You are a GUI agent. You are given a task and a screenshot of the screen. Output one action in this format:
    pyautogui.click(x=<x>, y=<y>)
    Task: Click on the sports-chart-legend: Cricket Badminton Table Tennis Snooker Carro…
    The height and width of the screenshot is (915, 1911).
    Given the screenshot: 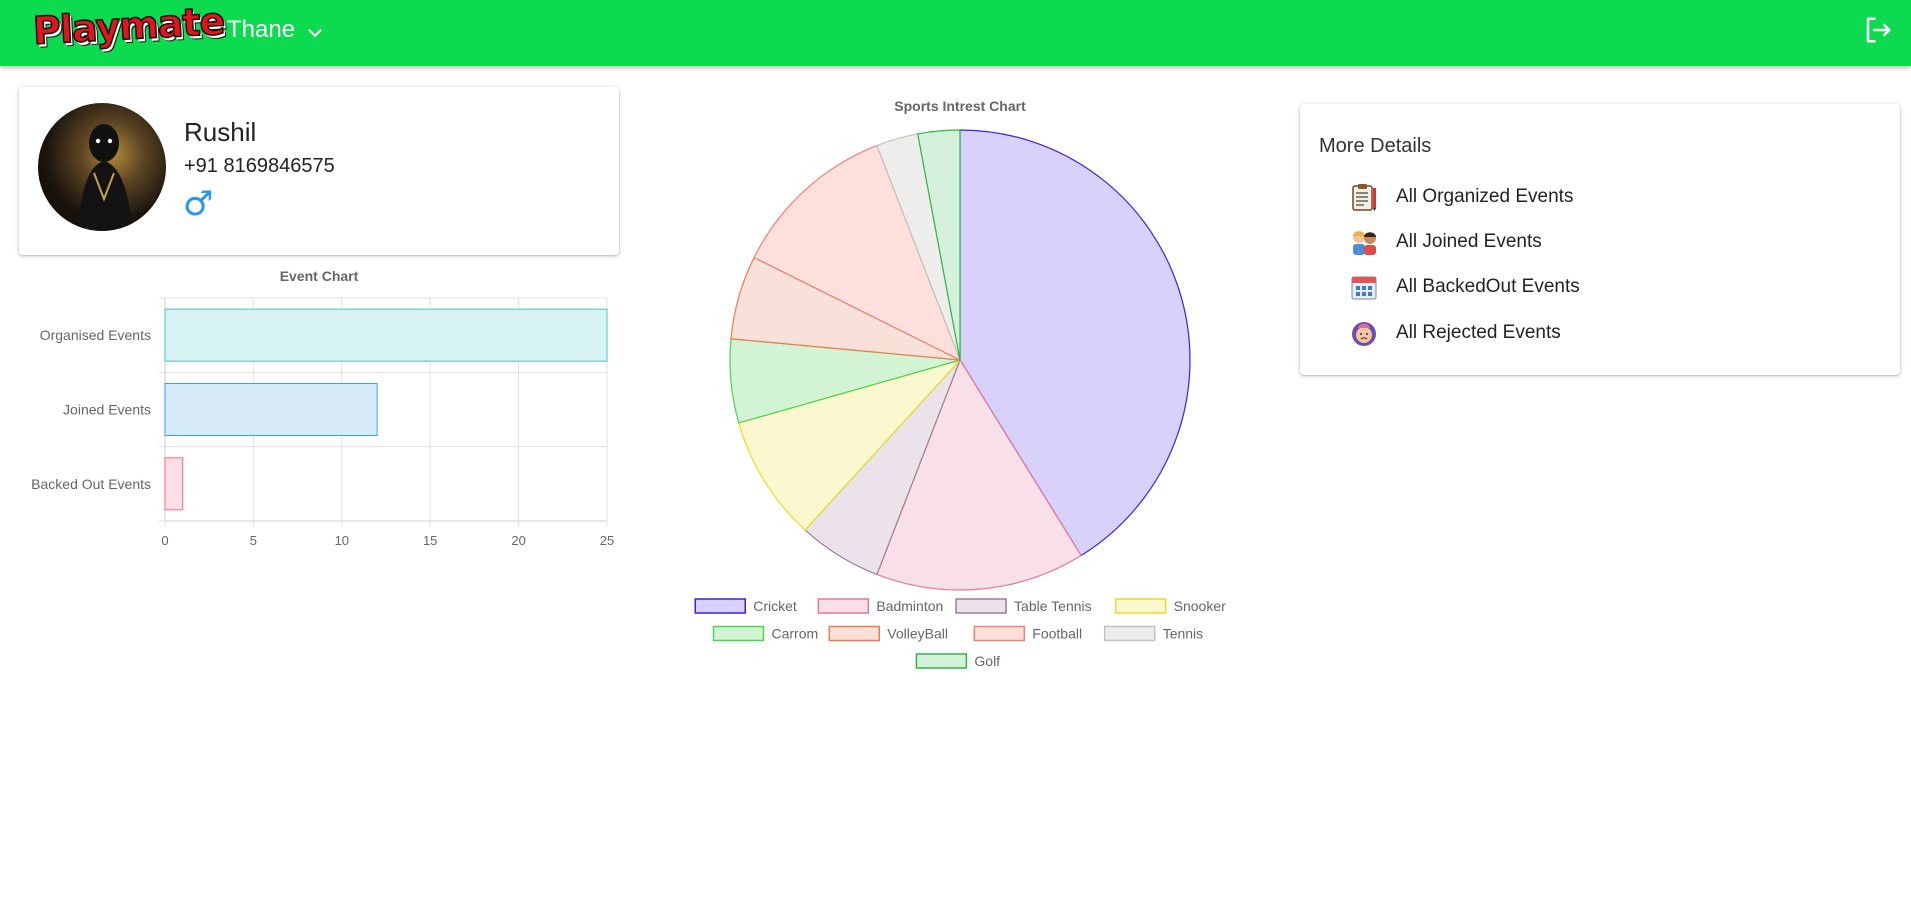 What is the action you would take?
    pyautogui.click(x=960, y=633)
    